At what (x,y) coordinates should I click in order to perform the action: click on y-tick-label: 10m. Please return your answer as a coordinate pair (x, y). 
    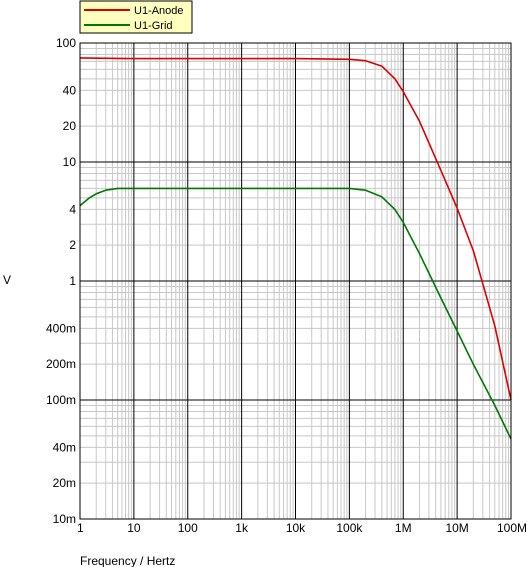
    Looking at the image, I should click on (64, 519).